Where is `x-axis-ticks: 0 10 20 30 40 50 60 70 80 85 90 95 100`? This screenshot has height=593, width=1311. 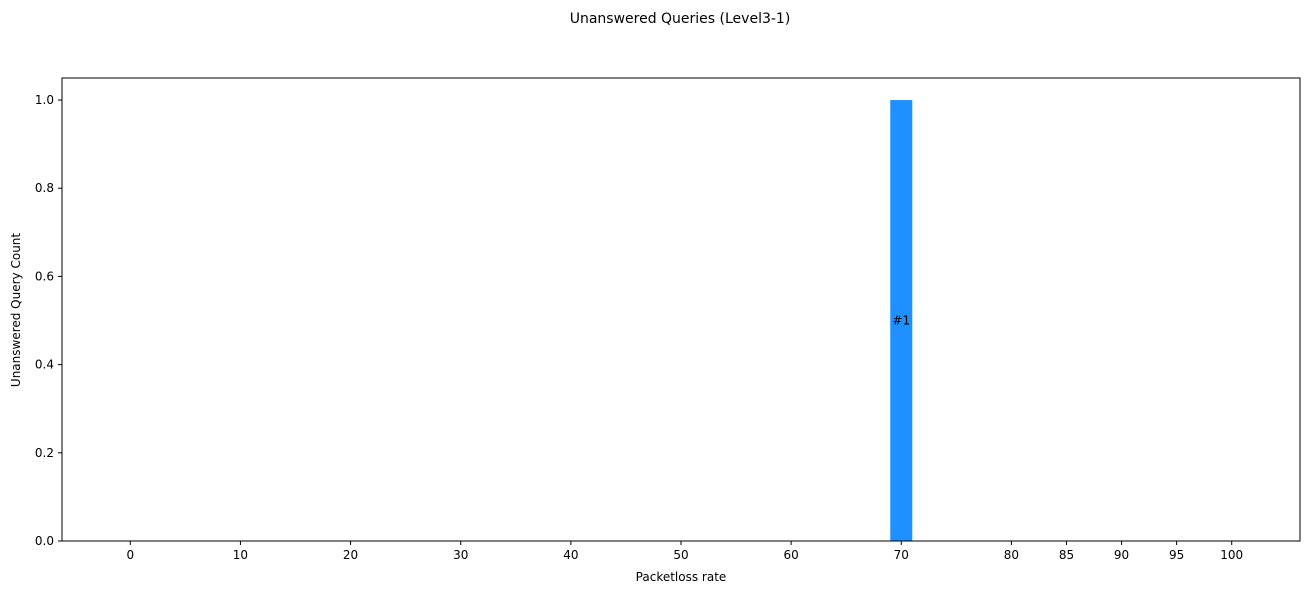 x-axis-ticks: 0 10 20 30 40 50 60 70 80 85 90 95 100 is located at coordinates (684, 551).